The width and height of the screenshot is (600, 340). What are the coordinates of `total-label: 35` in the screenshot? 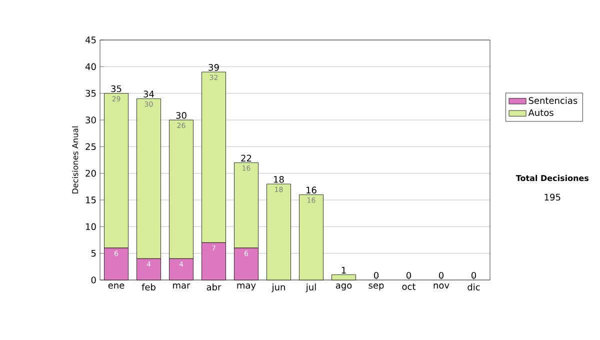 It's located at (116, 88).